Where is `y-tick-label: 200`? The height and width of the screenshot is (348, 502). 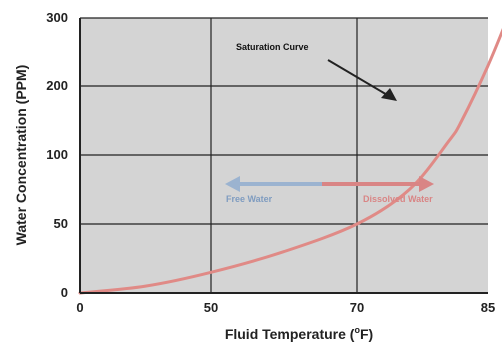 y-tick-label: 200 is located at coordinates (57, 85).